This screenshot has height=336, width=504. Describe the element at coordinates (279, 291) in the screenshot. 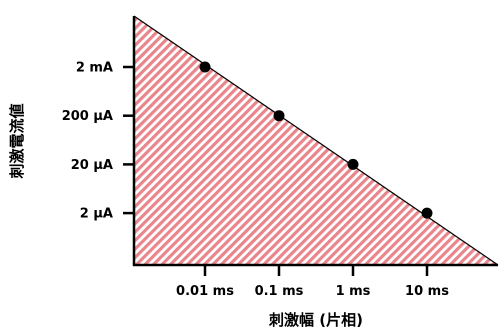

I see `x-tick-label: 0.1 ms` at that location.